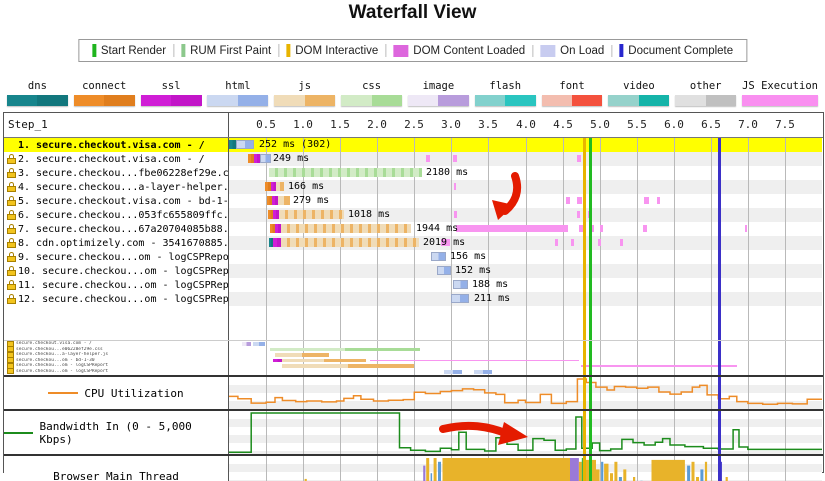  I want to click on cpu-line-sample, so click(63, 393).